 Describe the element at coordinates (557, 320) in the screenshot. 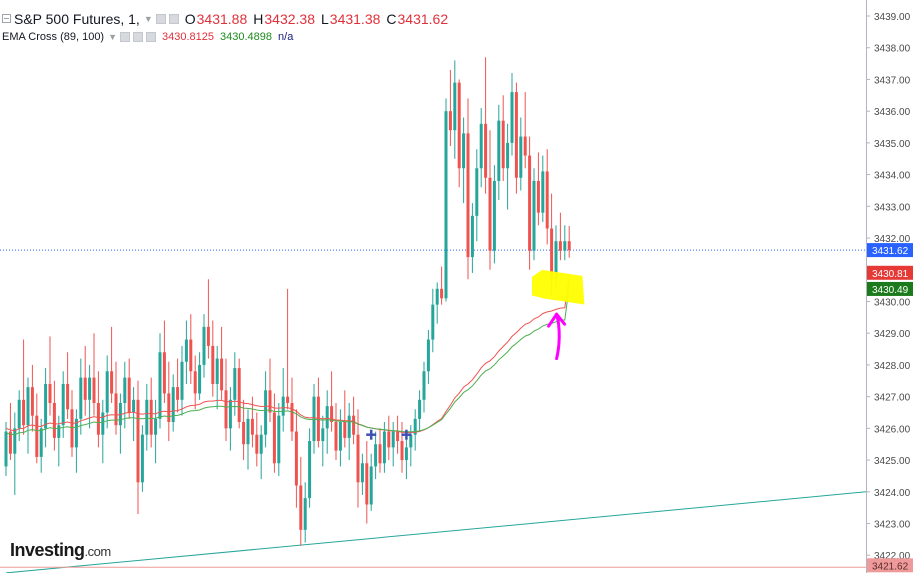

I see `magenta-arrow-head` at that location.